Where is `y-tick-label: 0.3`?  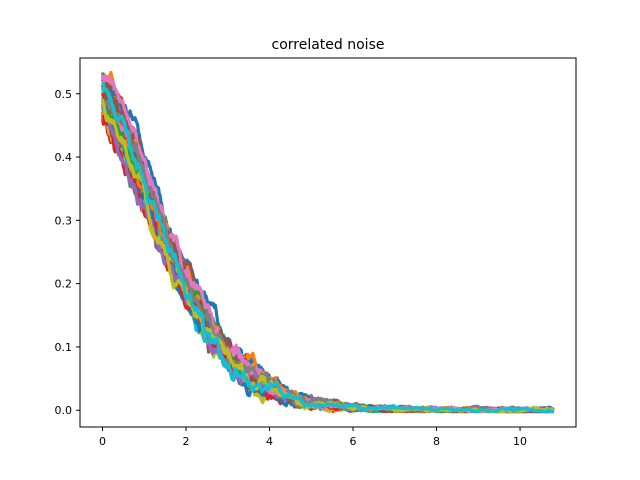 y-tick-label: 0.3 is located at coordinates (64, 220).